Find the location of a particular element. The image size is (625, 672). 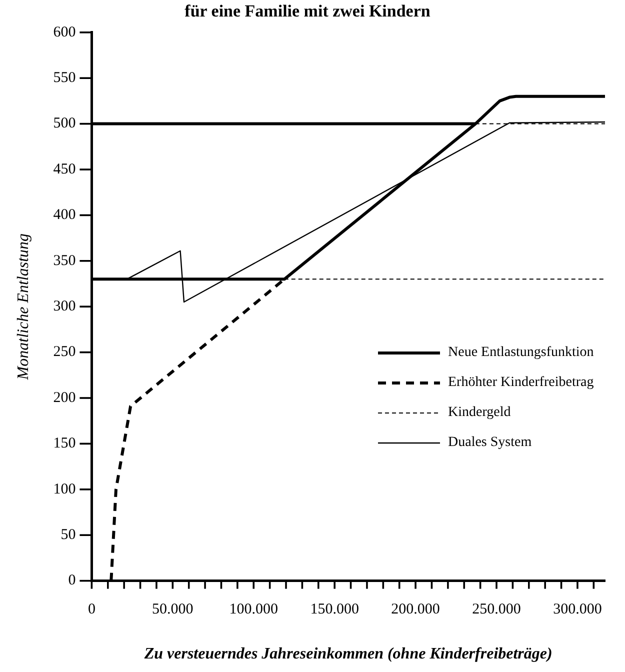

legend-label: Duales System is located at coordinates (490, 443).